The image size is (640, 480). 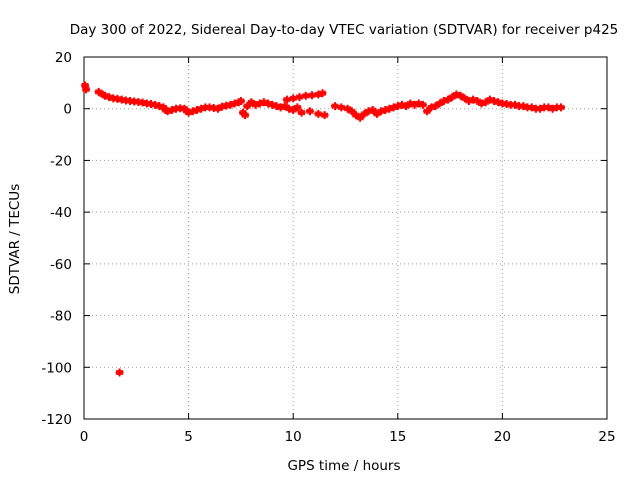 I want to click on x-tick-label: 5, so click(x=188, y=437).